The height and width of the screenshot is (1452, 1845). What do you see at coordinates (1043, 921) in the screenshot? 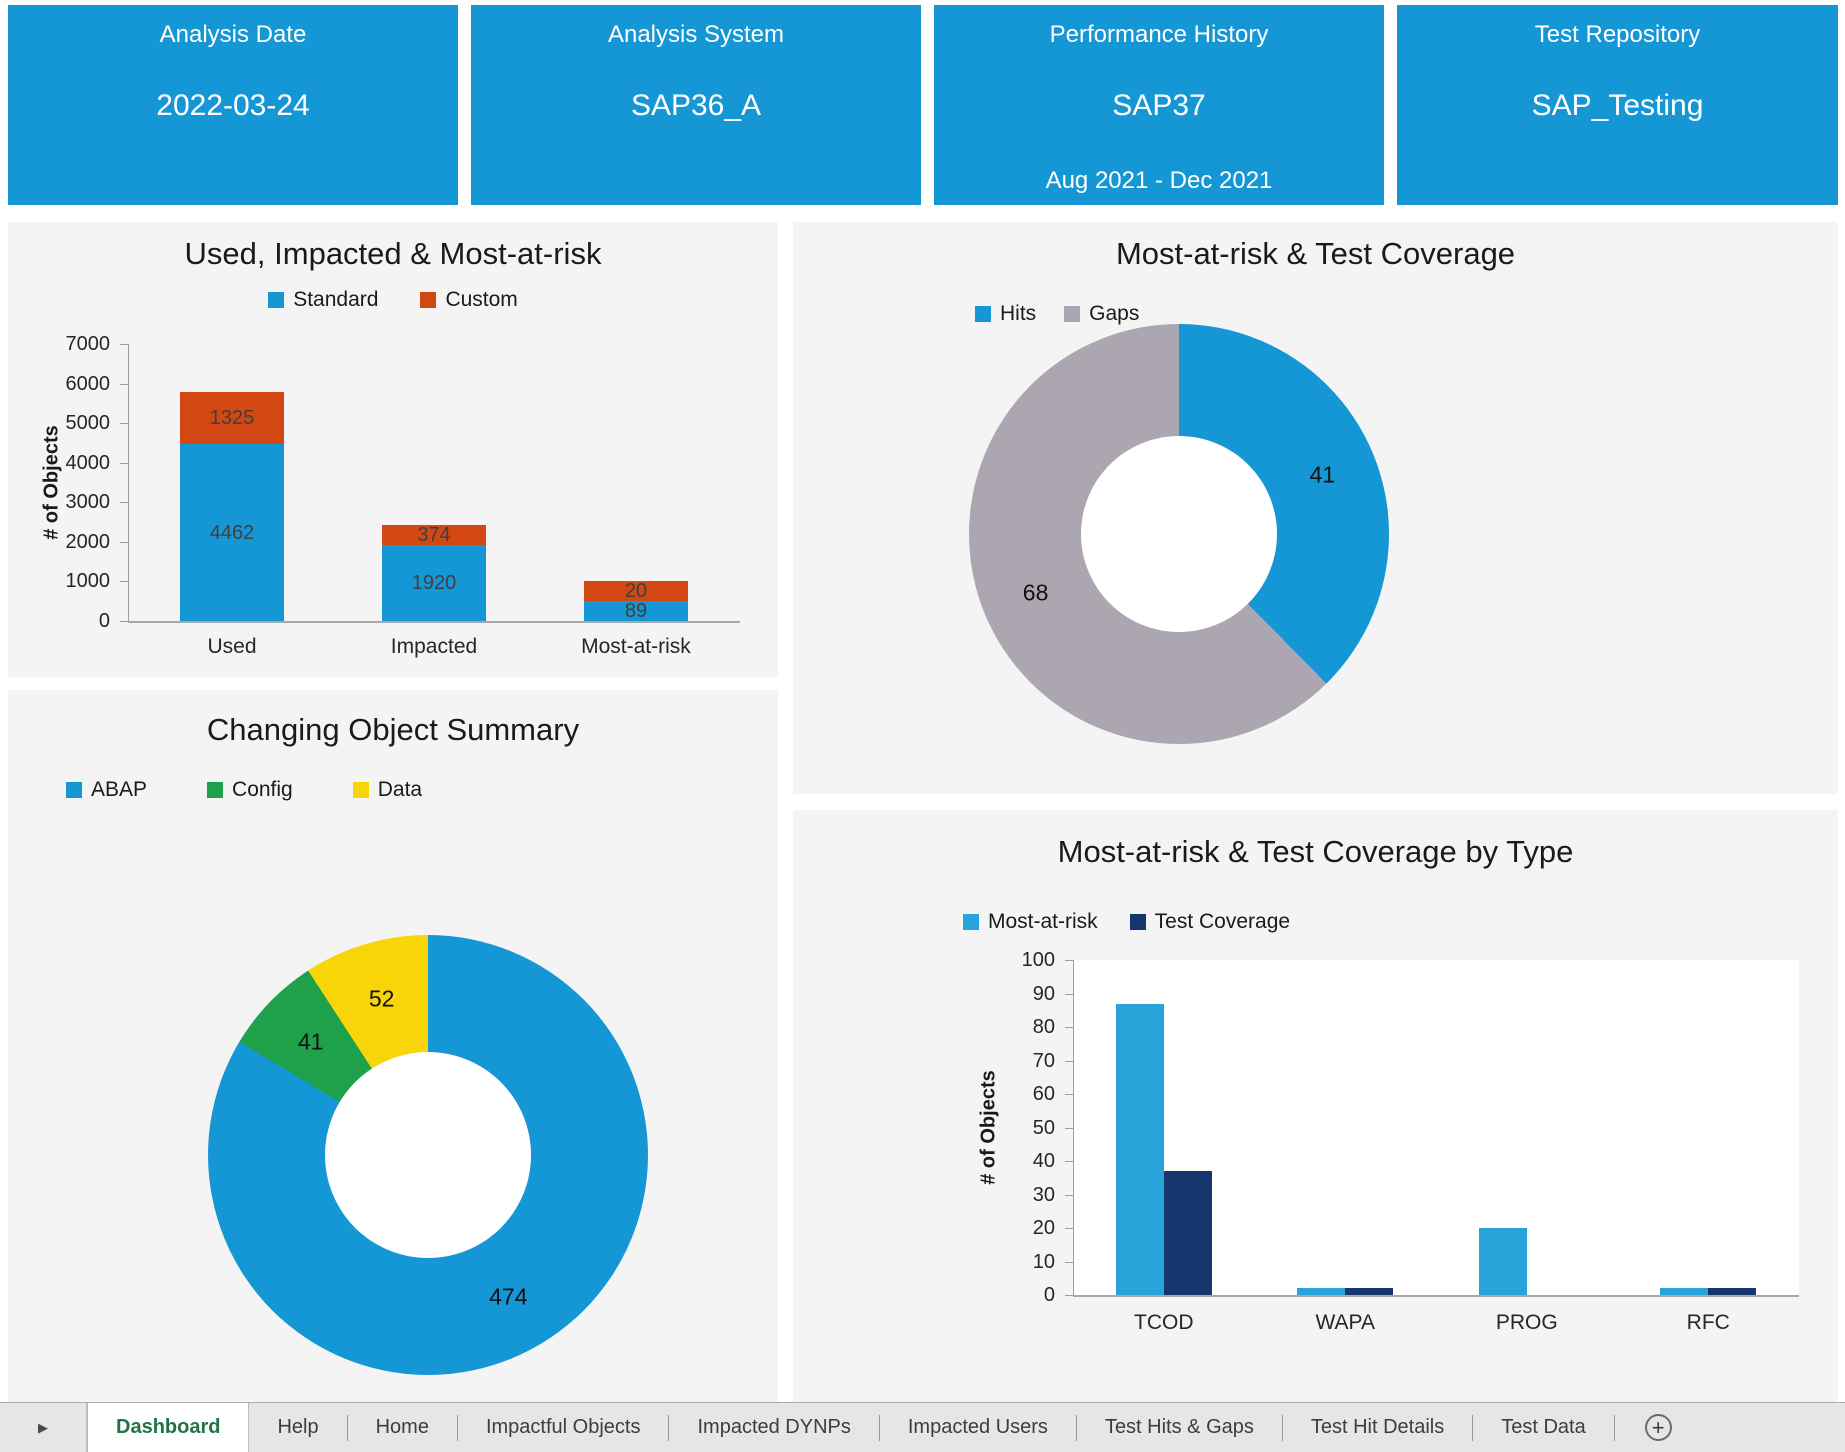
I see `legend-label: Most-at-risk` at bounding box center [1043, 921].